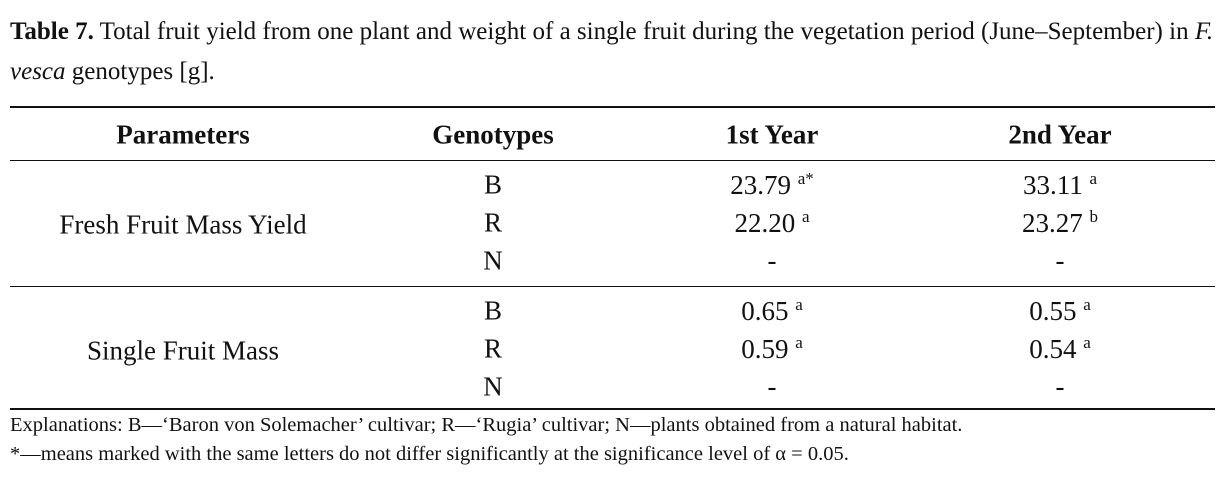 This screenshot has width=1227, height=485. I want to click on value-cell: 0.59 a, so click(772, 349).